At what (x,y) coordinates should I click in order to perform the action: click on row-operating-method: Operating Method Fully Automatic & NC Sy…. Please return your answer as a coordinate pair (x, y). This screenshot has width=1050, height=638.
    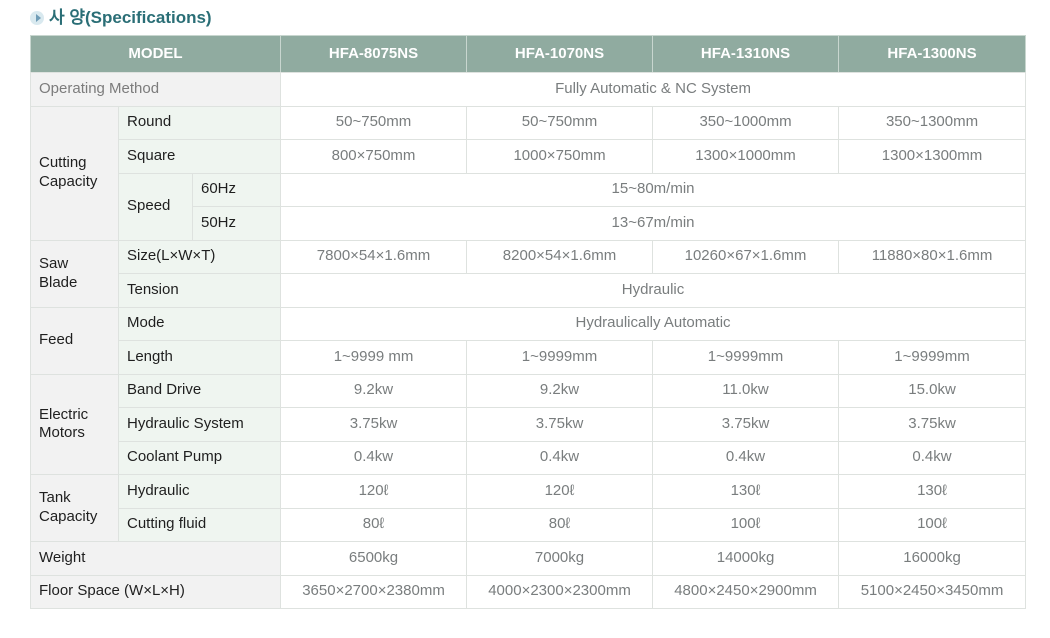
    Looking at the image, I should click on (528, 89).